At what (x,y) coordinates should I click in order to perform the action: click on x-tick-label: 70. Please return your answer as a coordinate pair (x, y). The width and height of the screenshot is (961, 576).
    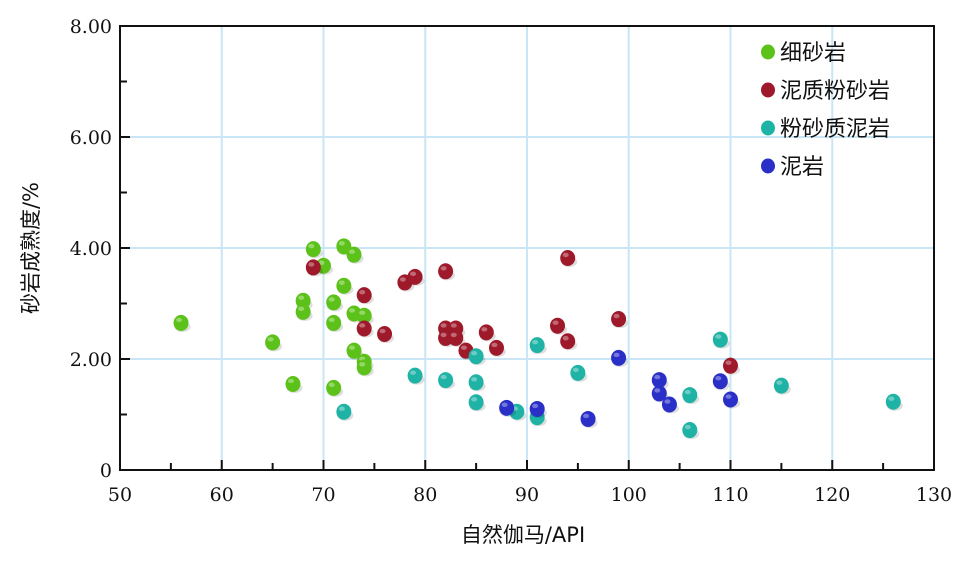
    Looking at the image, I should click on (323, 495).